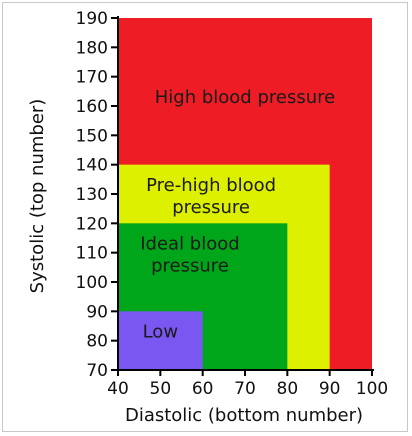 This screenshot has height=436, width=412. Describe the element at coordinates (92, 107) in the screenshot. I see `y-tick-label: 160` at that location.